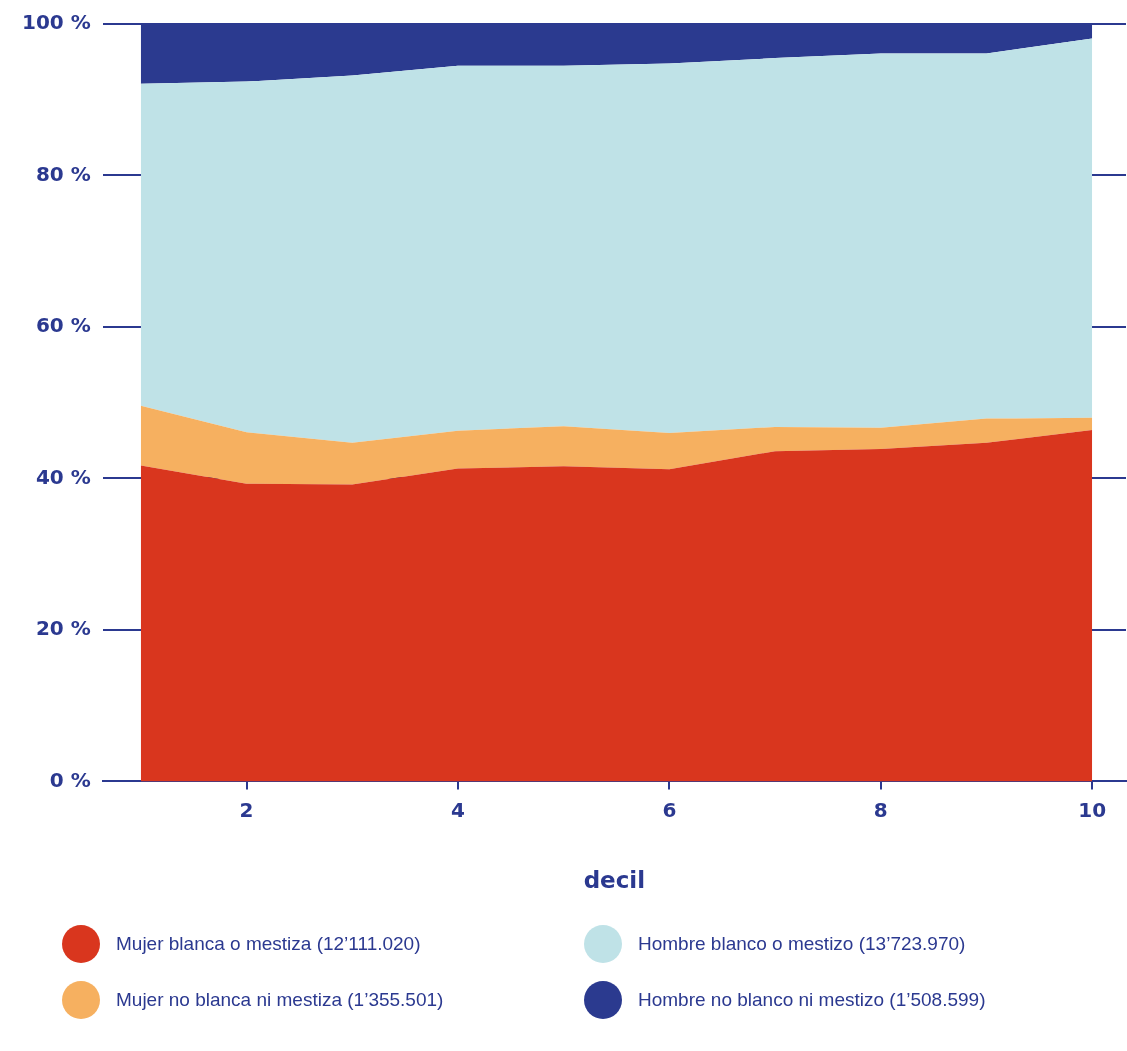 The height and width of the screenshot is (1051, 1127). What do you see at coordinates (63, 476) in the screenshot?
I see `y-tick-label: 40 %` at bounding box center [63, 476].